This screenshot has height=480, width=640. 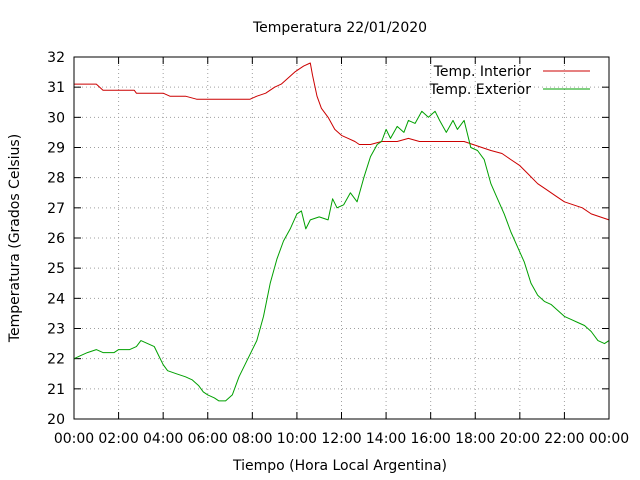 What do you see at coordinates (339, 466) in the screenshot?
I see `x-axis-label: Tiempo (Hora Local Argentina)` at bounding box center [339, 466].